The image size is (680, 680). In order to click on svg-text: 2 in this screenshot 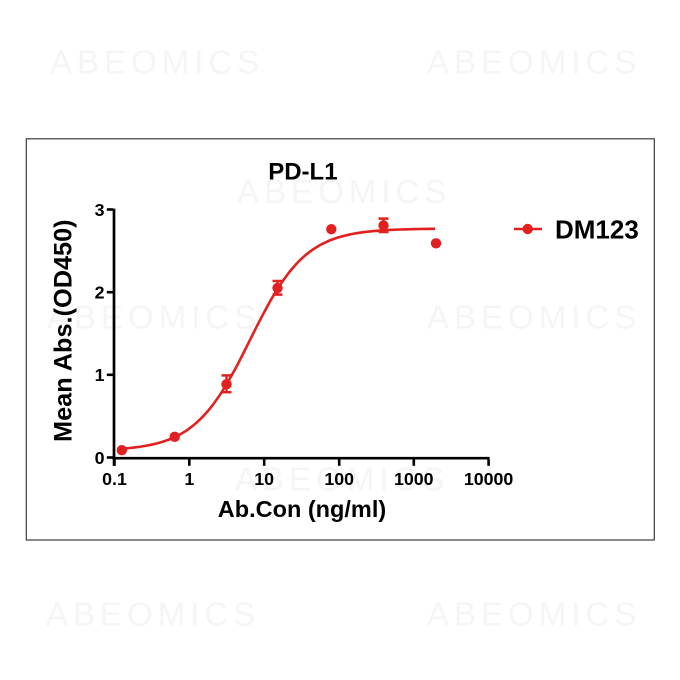, I will do `click(100, 293)`.